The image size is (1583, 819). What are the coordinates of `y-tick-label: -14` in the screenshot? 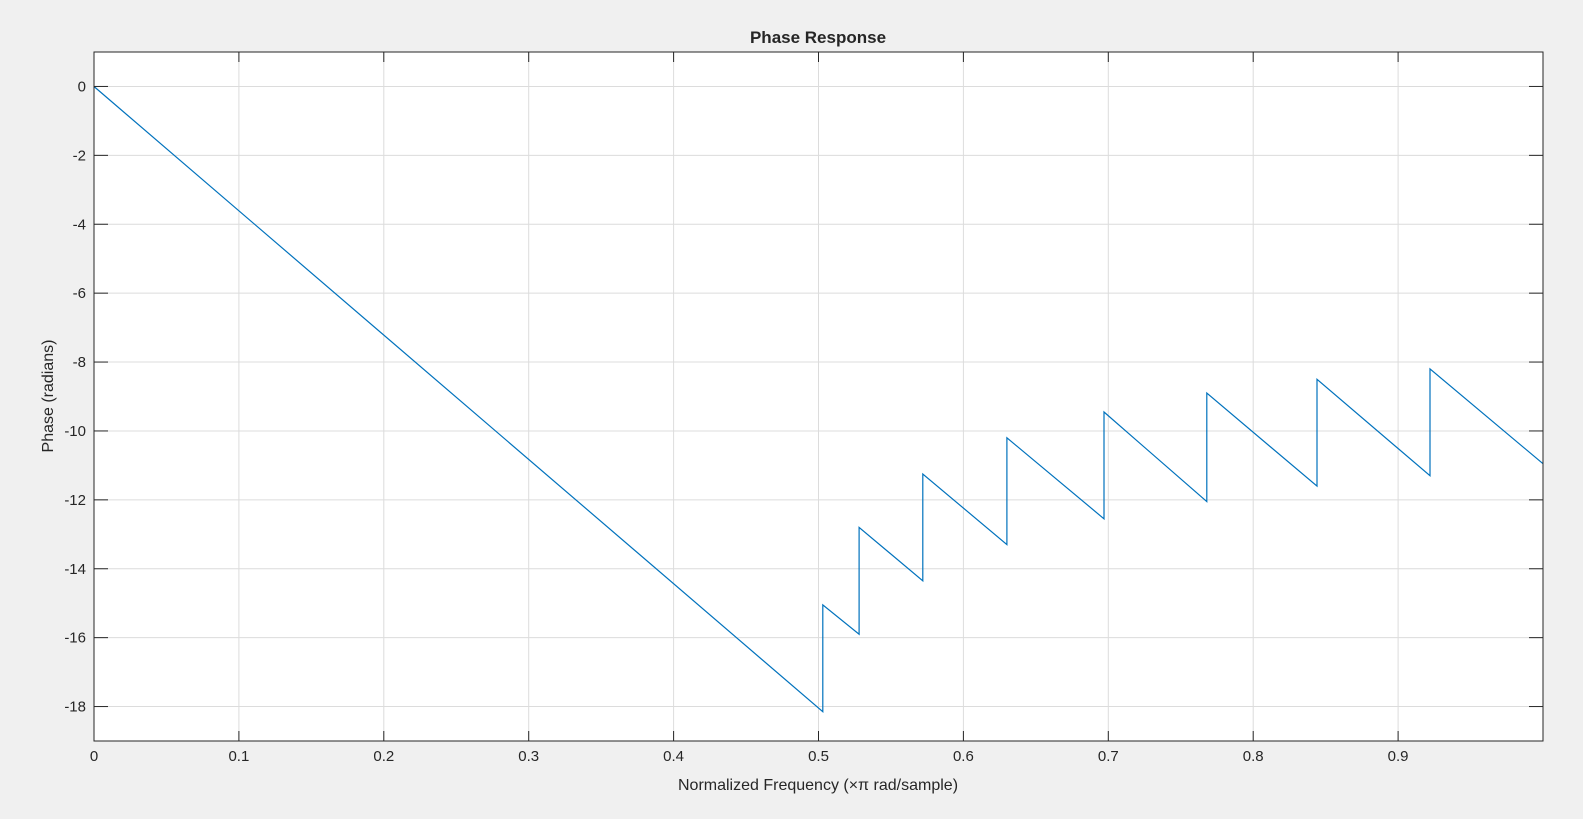 It's located at (75, 569).